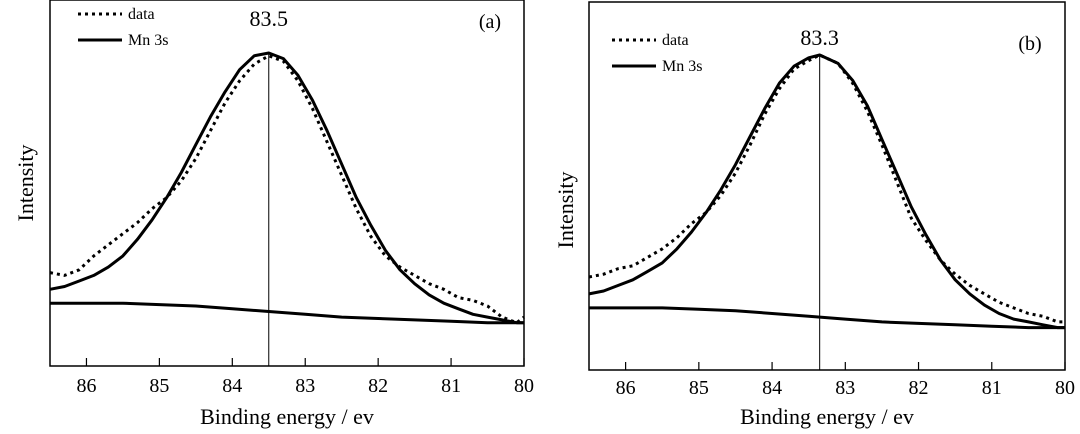 The image size is (1080, 434). I want to click on peak-label: 83.3, so click(819, 37).